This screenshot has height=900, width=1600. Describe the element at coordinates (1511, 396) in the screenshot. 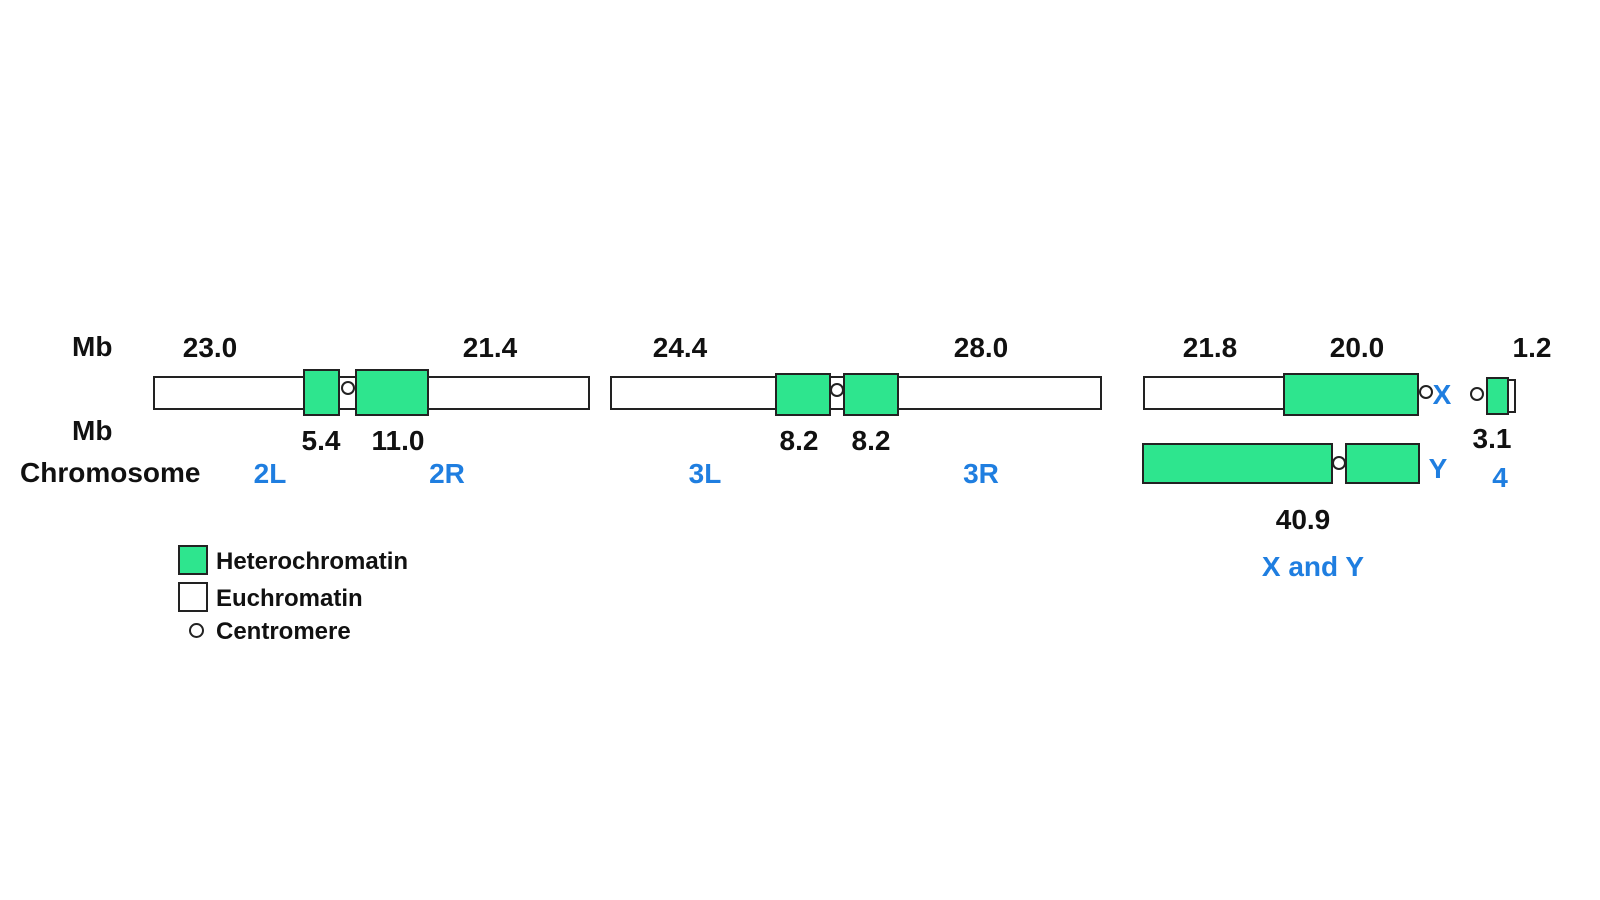

I see `chromosome-4-euchromatin` at that location.